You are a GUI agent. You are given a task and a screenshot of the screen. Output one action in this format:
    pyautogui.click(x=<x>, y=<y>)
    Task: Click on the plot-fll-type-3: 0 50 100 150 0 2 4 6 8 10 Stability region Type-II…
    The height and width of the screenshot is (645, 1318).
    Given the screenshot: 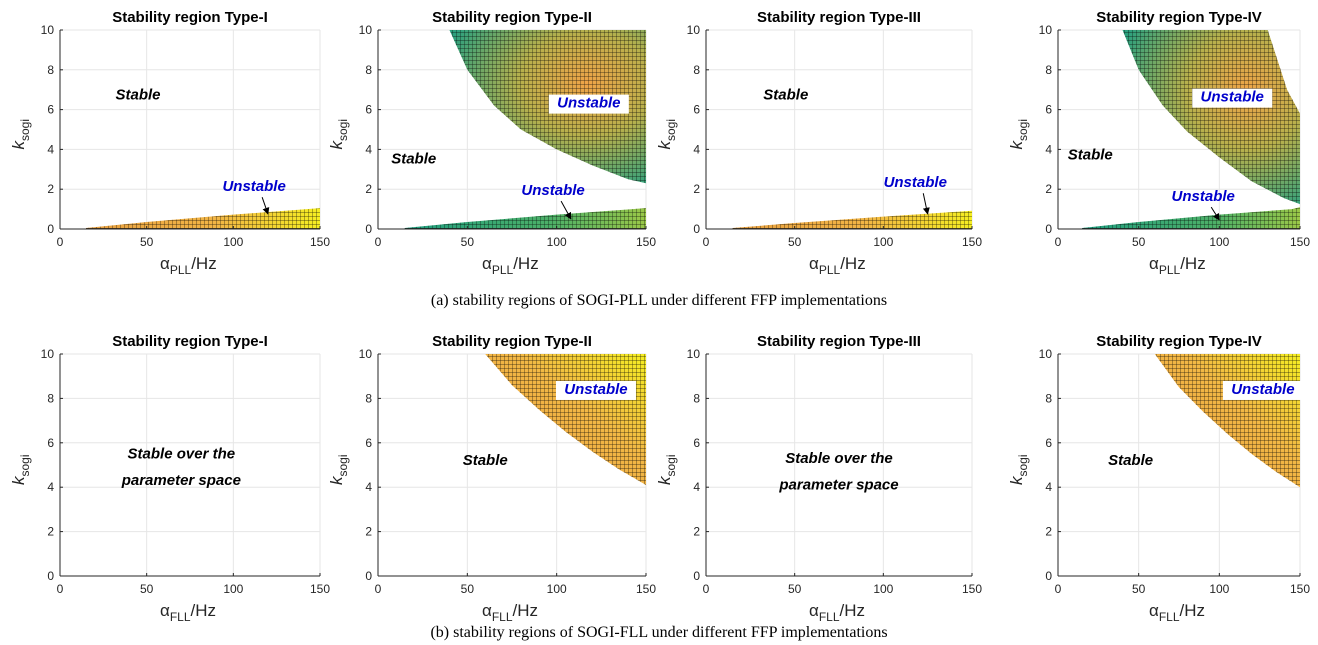 What is the action you would take?
    pyautogui.click(x=818, y=478)
    